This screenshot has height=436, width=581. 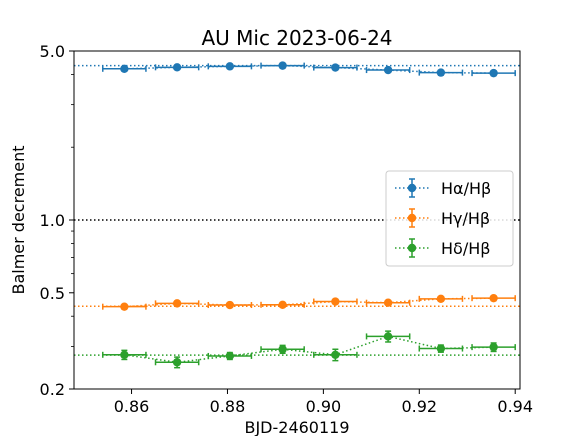 I want to click on legend: Hα/Hβ Hγ/Hβ Hδ/Hβ, so click(x=449, y=218).